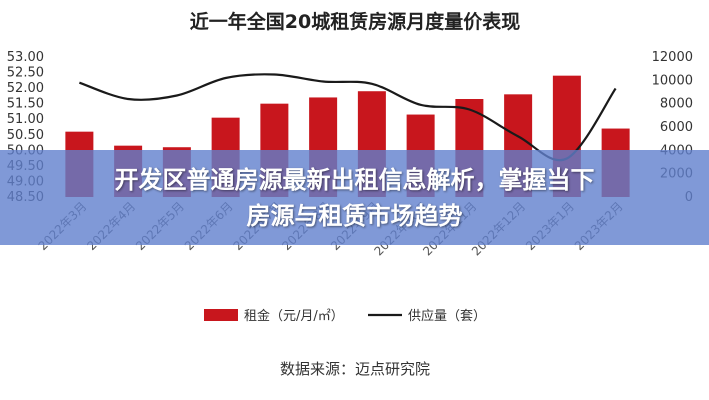 The image size is (709, 400). What do you see at coordinates (355, 369) in the screenshot?
I see `data-source: 数据来源：迈点研究院` at bounding box center [355, 369].